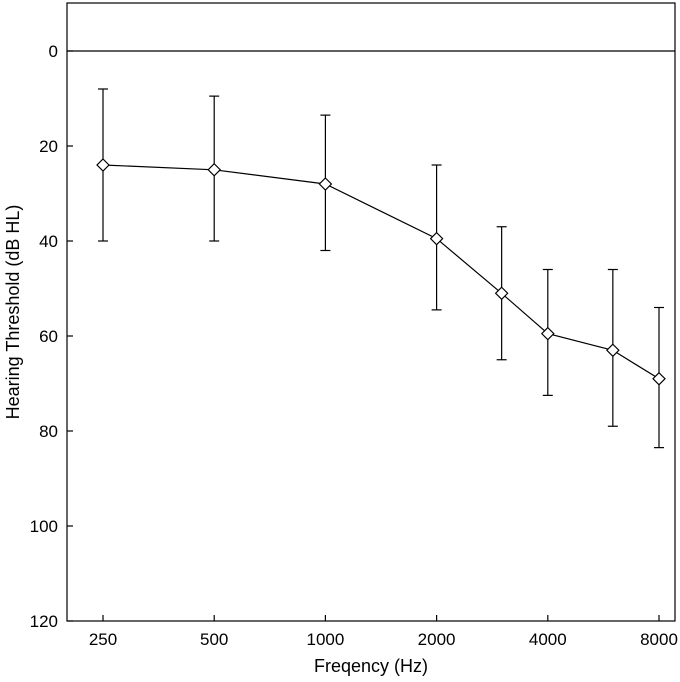 This screenshot has width=680, height=682. Describe the element at coordinates (48, 336) in the screenshot. I see `y-tick-label: 60` at that location.